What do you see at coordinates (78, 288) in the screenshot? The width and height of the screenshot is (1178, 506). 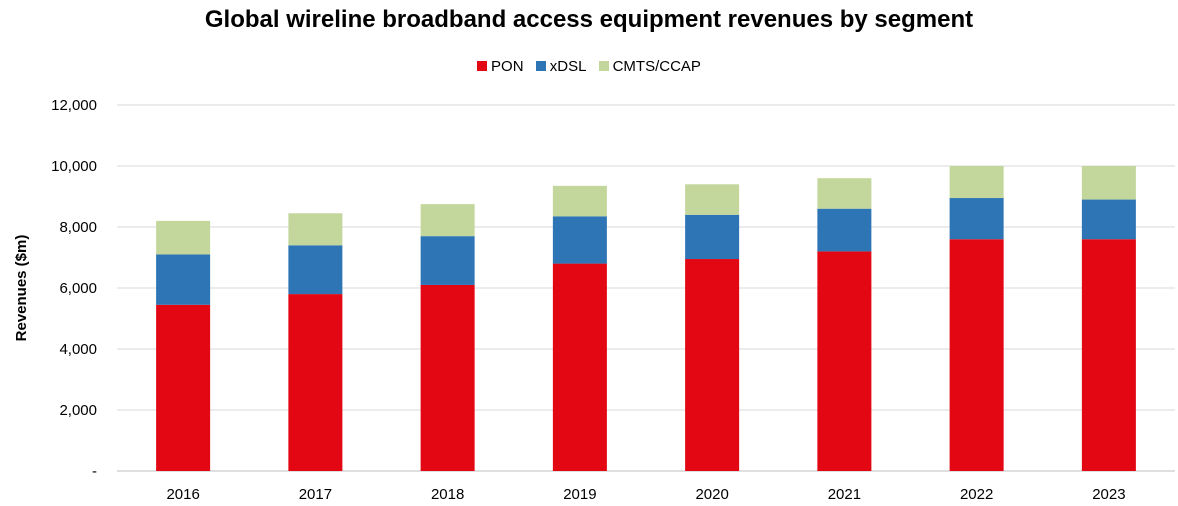 I see `y-tick-label: 6,000` at bounding box center [78, 288].